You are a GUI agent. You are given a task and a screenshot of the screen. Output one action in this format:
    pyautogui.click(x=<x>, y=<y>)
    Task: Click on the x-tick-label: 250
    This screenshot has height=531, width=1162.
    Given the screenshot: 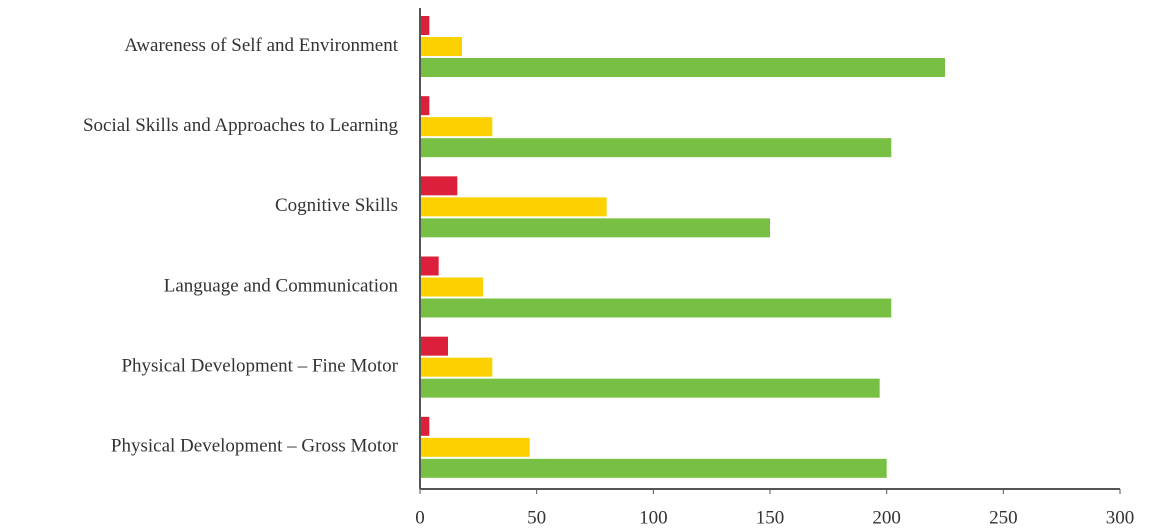 What is the action you would take?
    pyautogui.click(x=1003, y=517)
    